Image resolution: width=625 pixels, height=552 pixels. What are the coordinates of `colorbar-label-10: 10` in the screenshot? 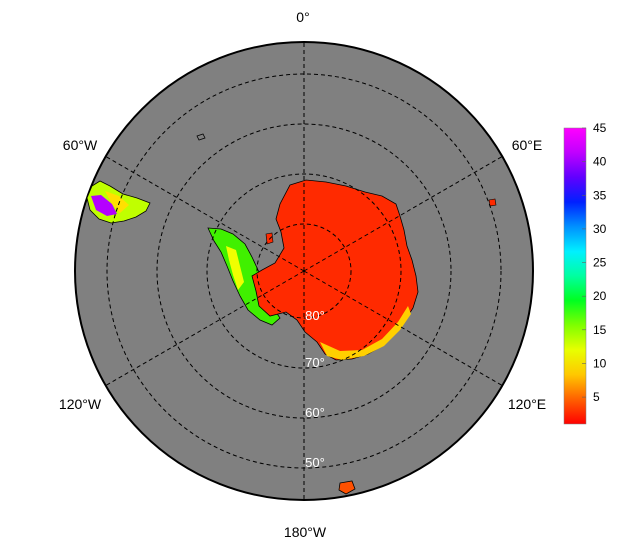 It's located at (600, 364).